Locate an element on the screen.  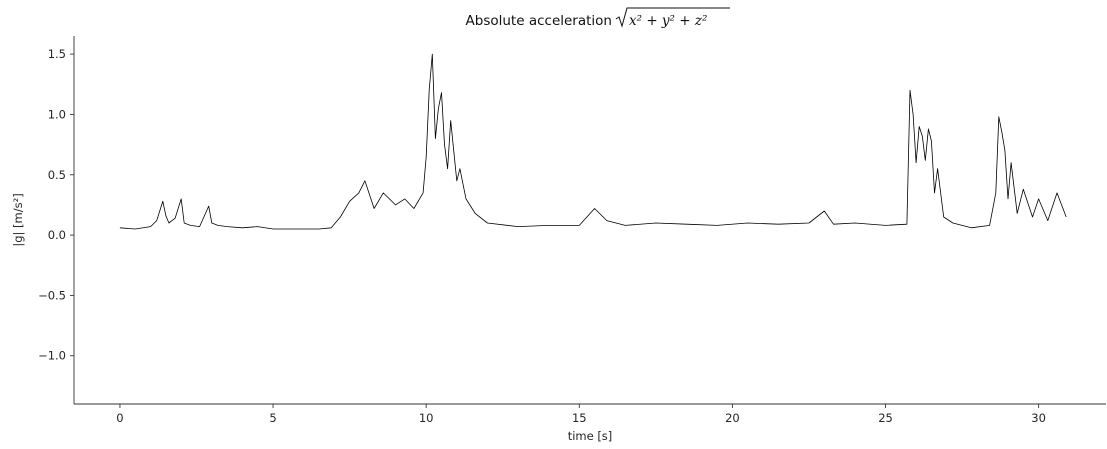
y-tick-label: 0.0 is located at coordinates (57, 235).